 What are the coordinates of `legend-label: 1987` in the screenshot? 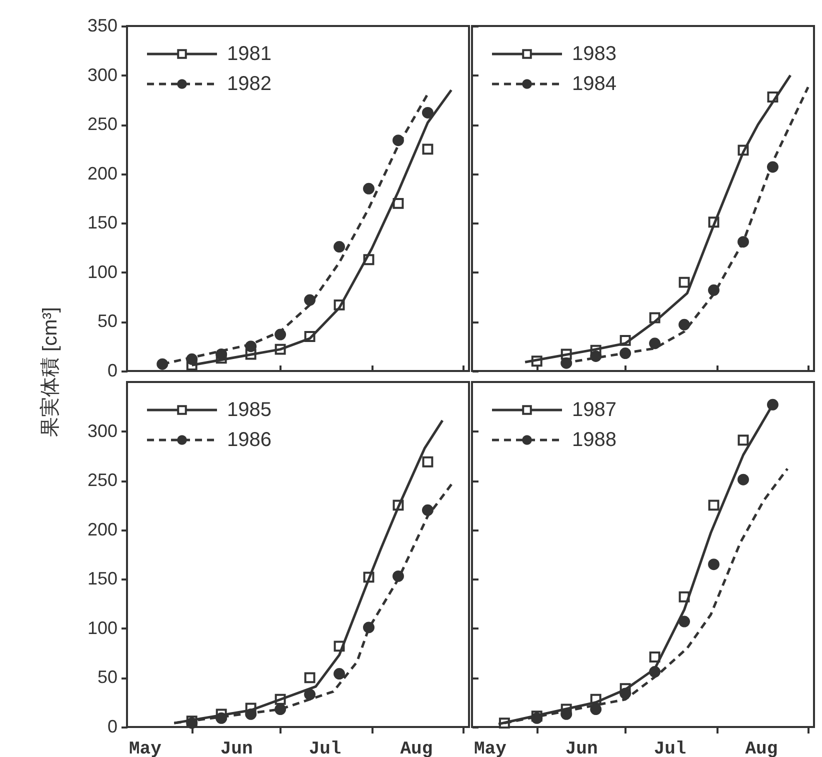 It's located at (594, 410).